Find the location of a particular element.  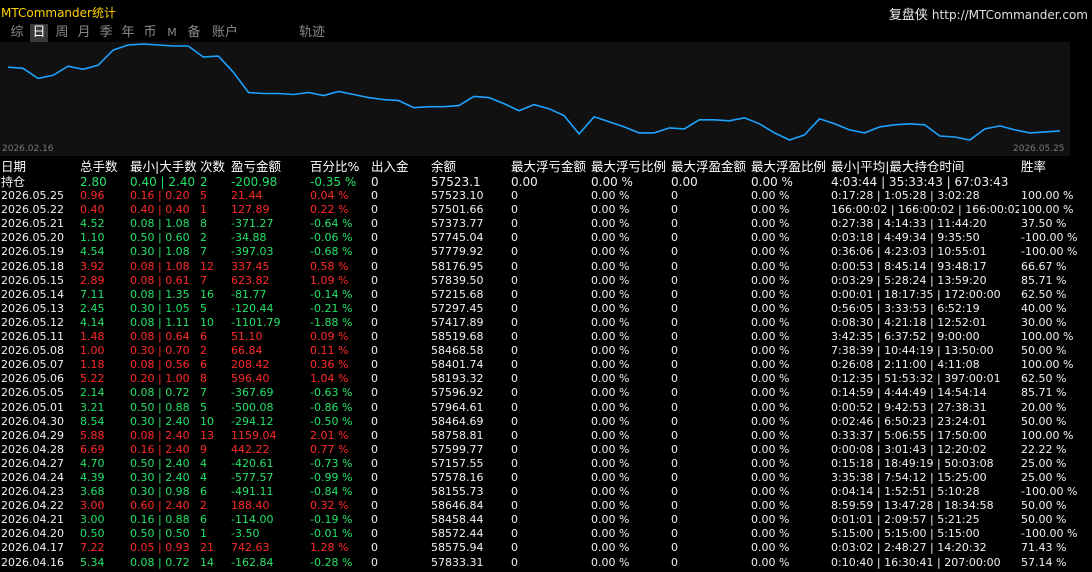

cell-lots: 4.14 is located at coordinates (92, 322).